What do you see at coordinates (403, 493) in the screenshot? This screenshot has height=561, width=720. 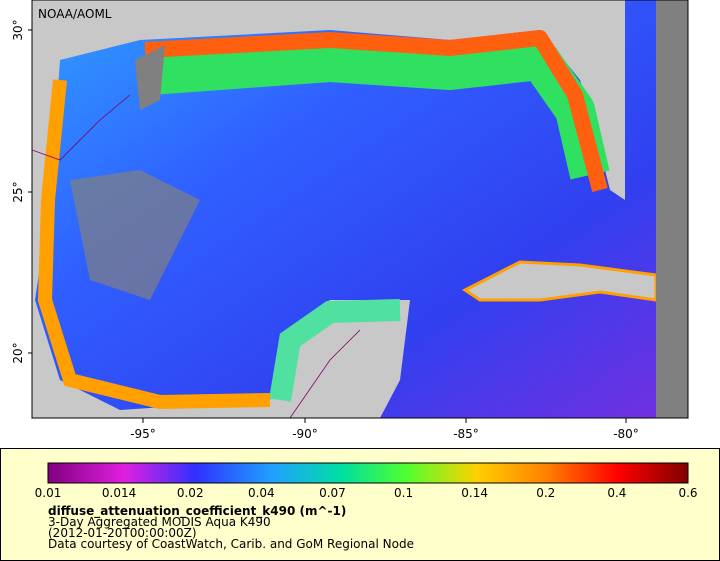 I see `colorbar-tick-label: 0.1` at bounding box center [403, 493].